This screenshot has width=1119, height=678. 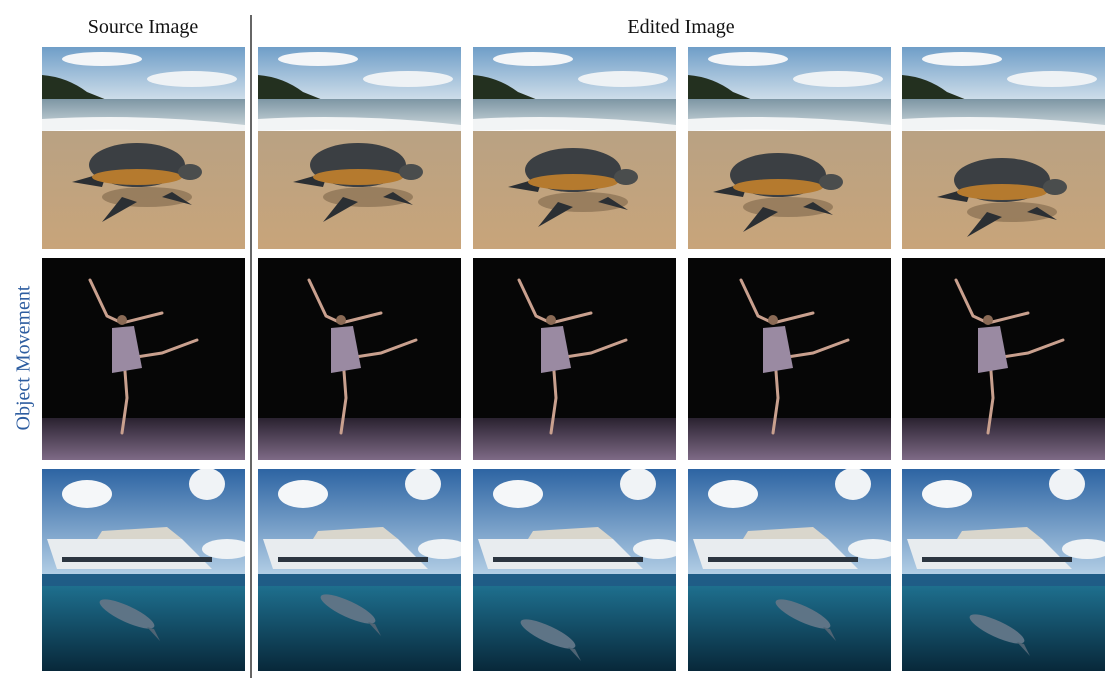 What do you see at coordinates (143, 27) in the screenshot?
I see `column-header: Source Image` at bounding box center [143, 27].